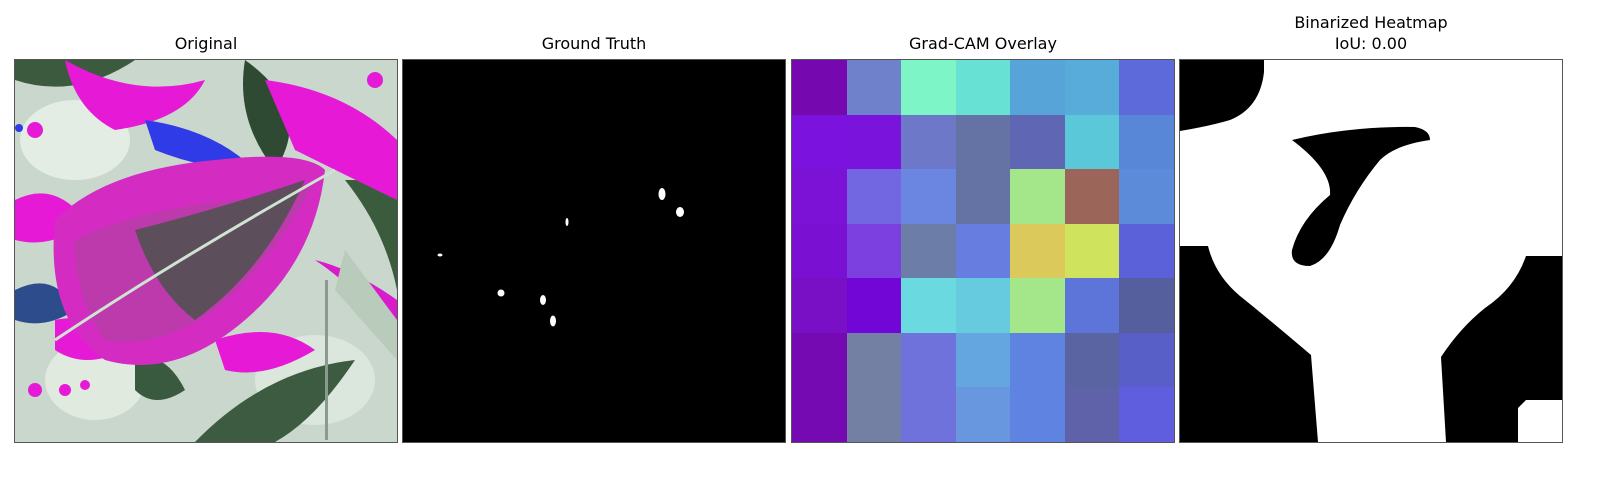 Image resolution: width=1600 pixels, height=500 pixels. What do you see at coordinates (983, 43) in the screenshot?
I see `panel-title: Grad-CAM Overlay` at bounding box center [983, 43].